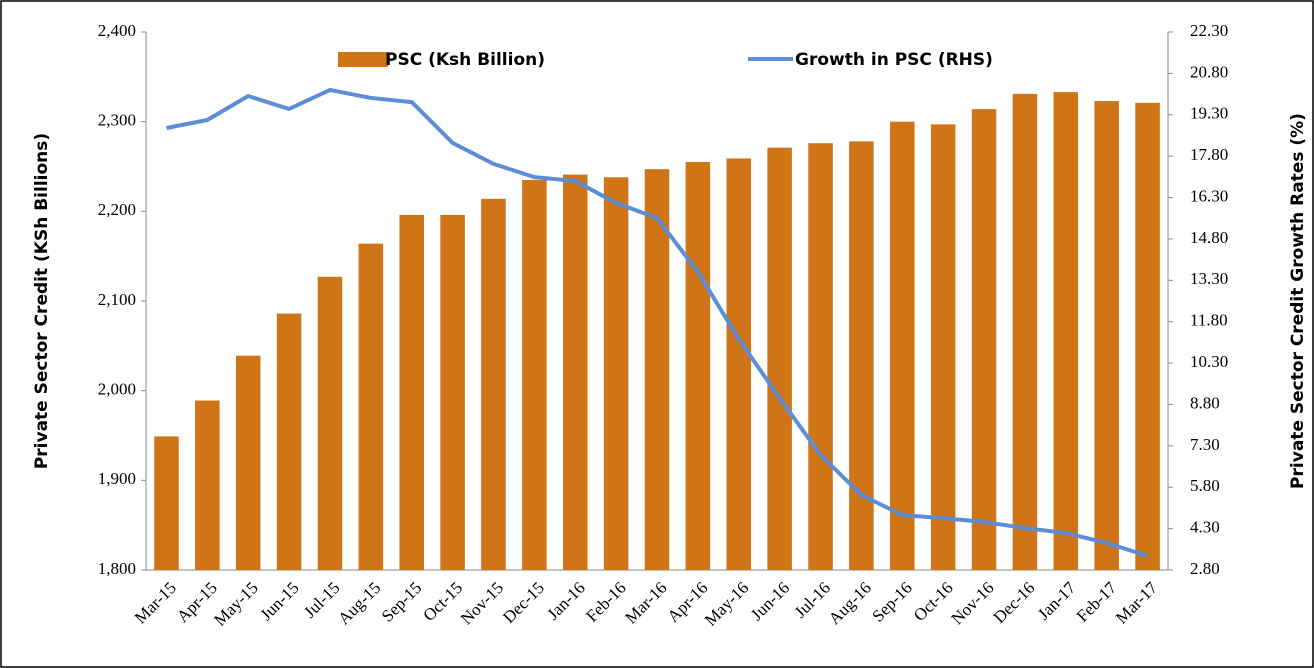 This screenshot has width=1314, height=668. Describe the element at coordinates (1209, 278) in the screenshot. I see `y2-tick-label: 13.30` at that location.